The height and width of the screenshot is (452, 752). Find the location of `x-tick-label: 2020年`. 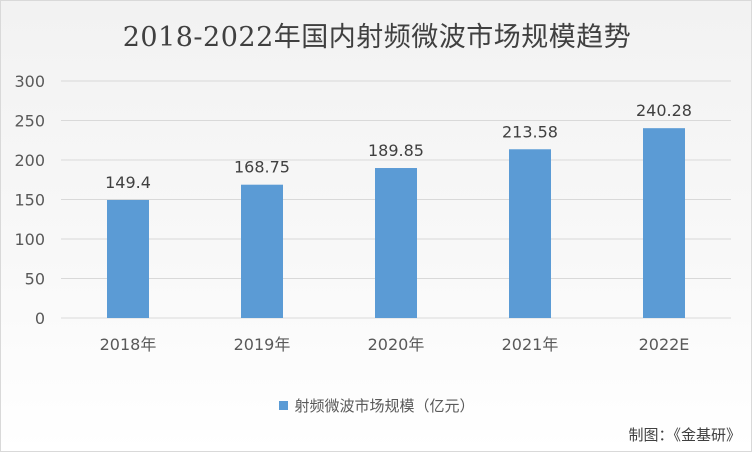

x-tick-label: 2020年 is located at coordinates (396, 344).